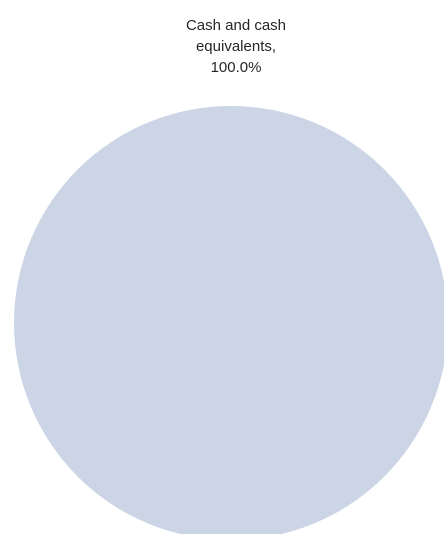 The width and height of the screenshot is (444, 534). Describe the element at coordinates (236, 25) in the screenshot. I see `slice-label-line-0: Cash and cash` at that location.